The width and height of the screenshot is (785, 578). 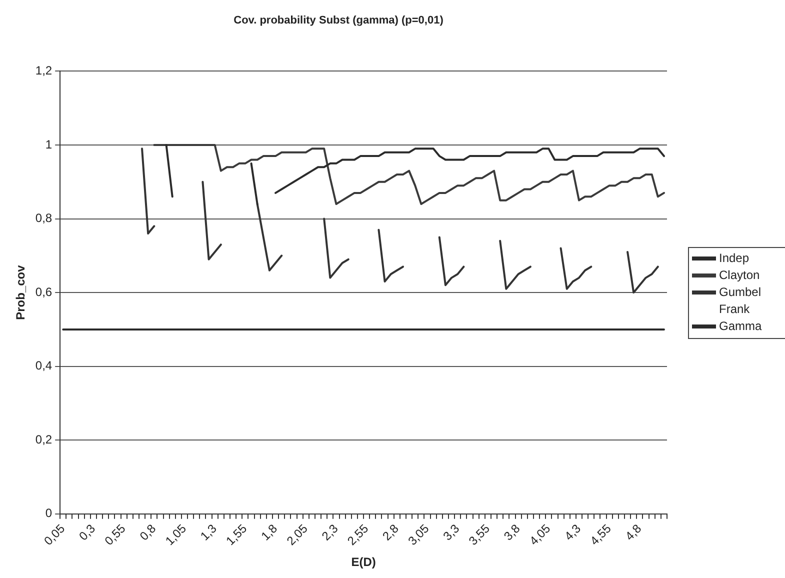 What do you see at coordinates (633, 532) in the screenshot?
I see `x-tick-label: 4,8` at bounding box center [633, 532].